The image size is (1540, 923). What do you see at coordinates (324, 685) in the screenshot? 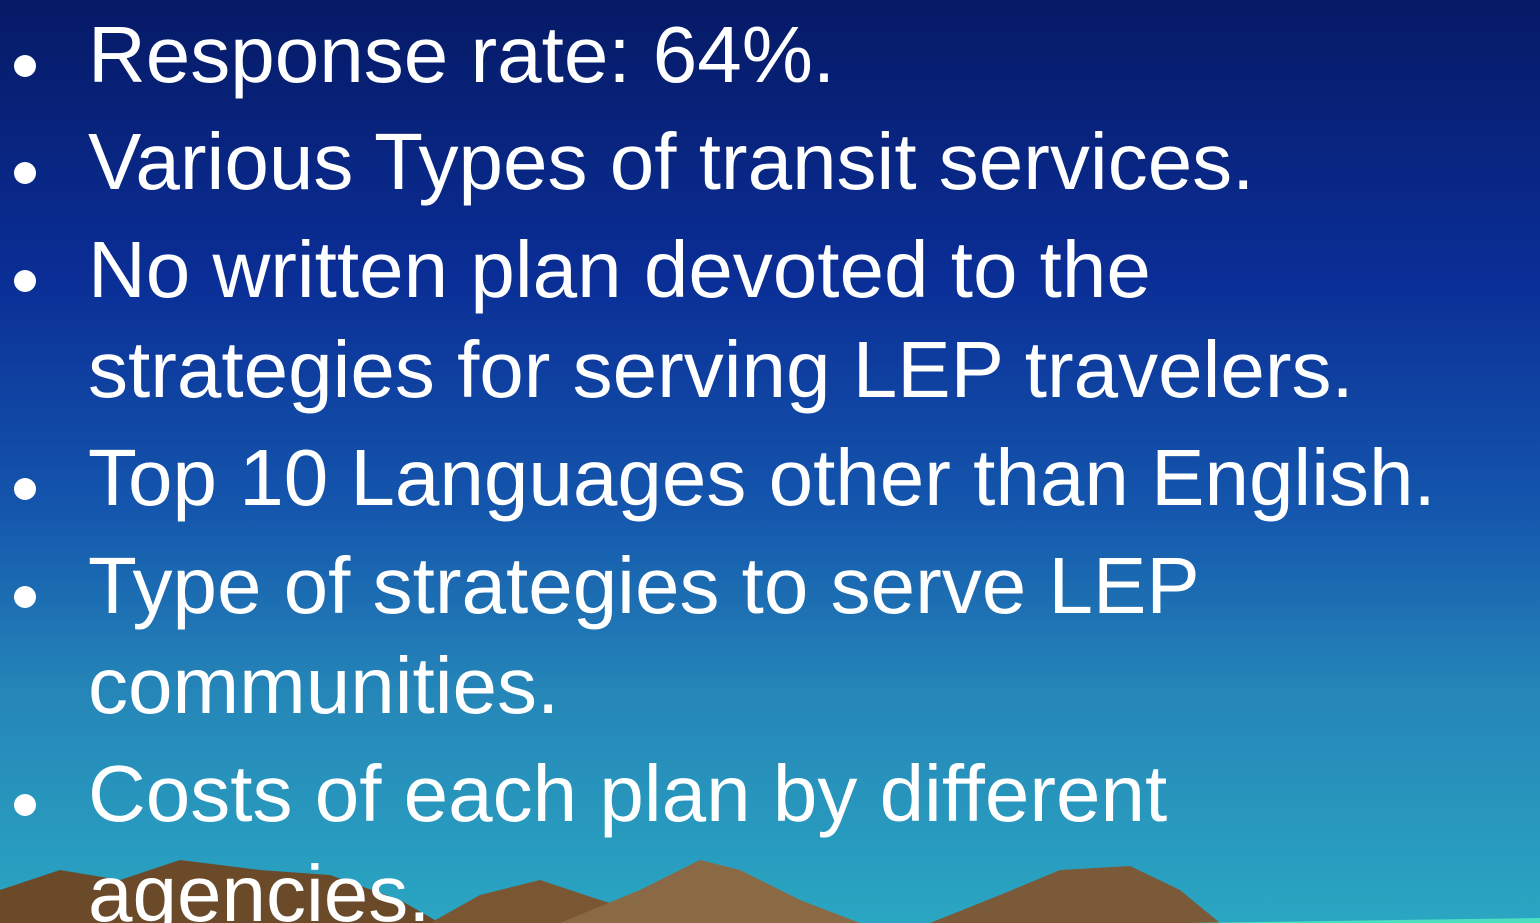
I see `bullet-text: communities.` at bounding box center [324, 685].